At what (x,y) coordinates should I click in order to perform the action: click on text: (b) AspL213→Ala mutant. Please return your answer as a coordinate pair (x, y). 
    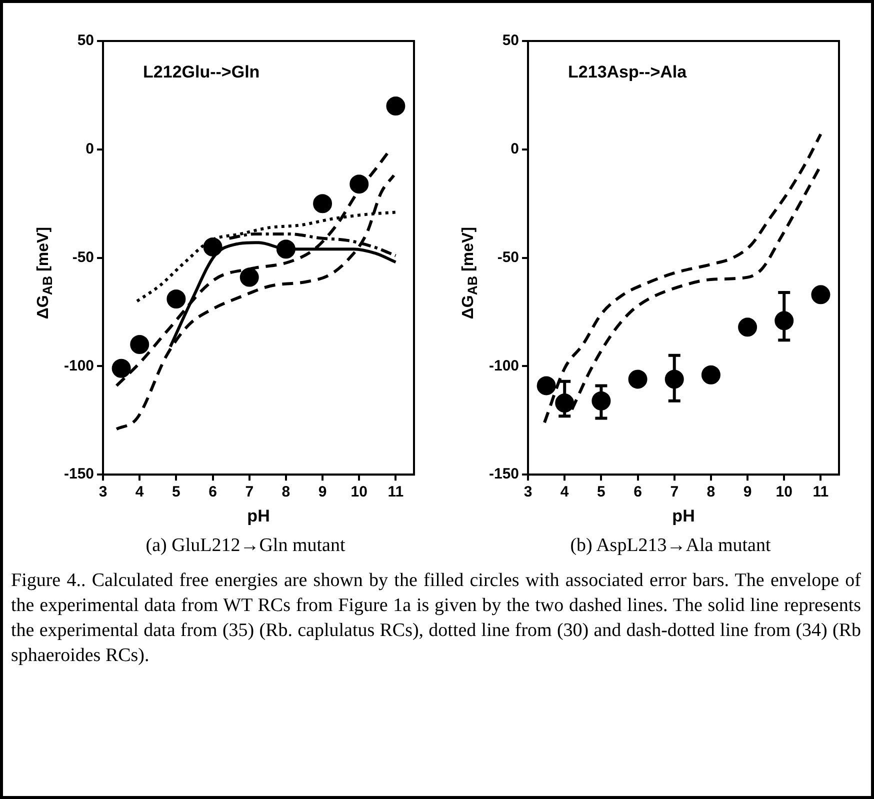
    Looking at the image, I should click on (670, 546).